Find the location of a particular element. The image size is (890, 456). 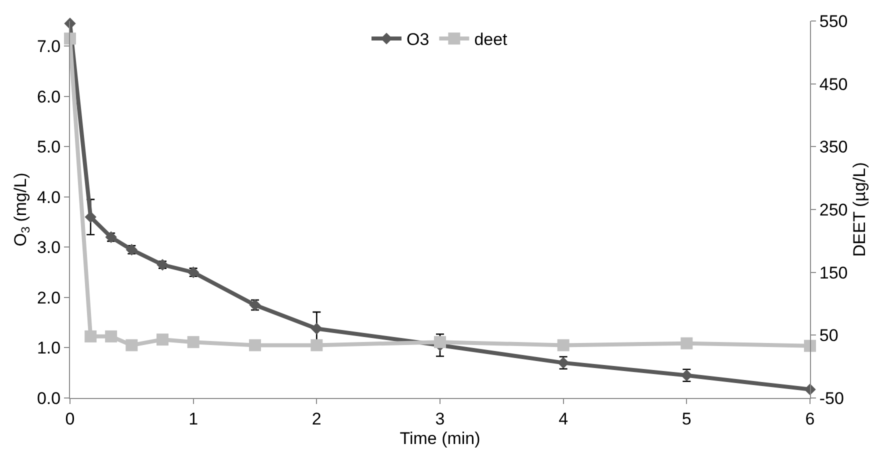

x-tick-label: 3 is located at coordinates (440, 418).